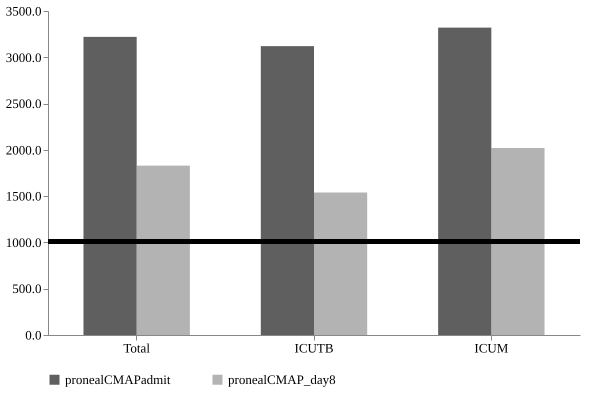  Describe the element at coordinates (24, 104) in the screenshot. I see `y-tick-label: 2500.0` at that location.